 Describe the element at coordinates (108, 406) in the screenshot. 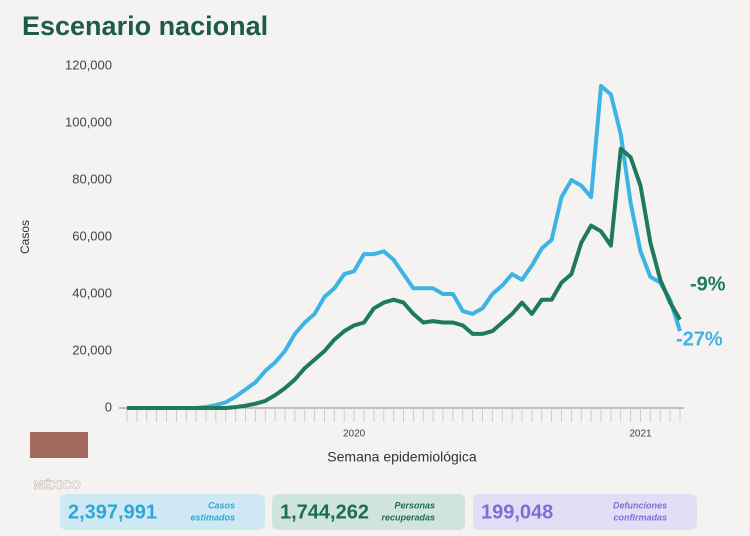

I see `y-tick-label: 0` at that location.